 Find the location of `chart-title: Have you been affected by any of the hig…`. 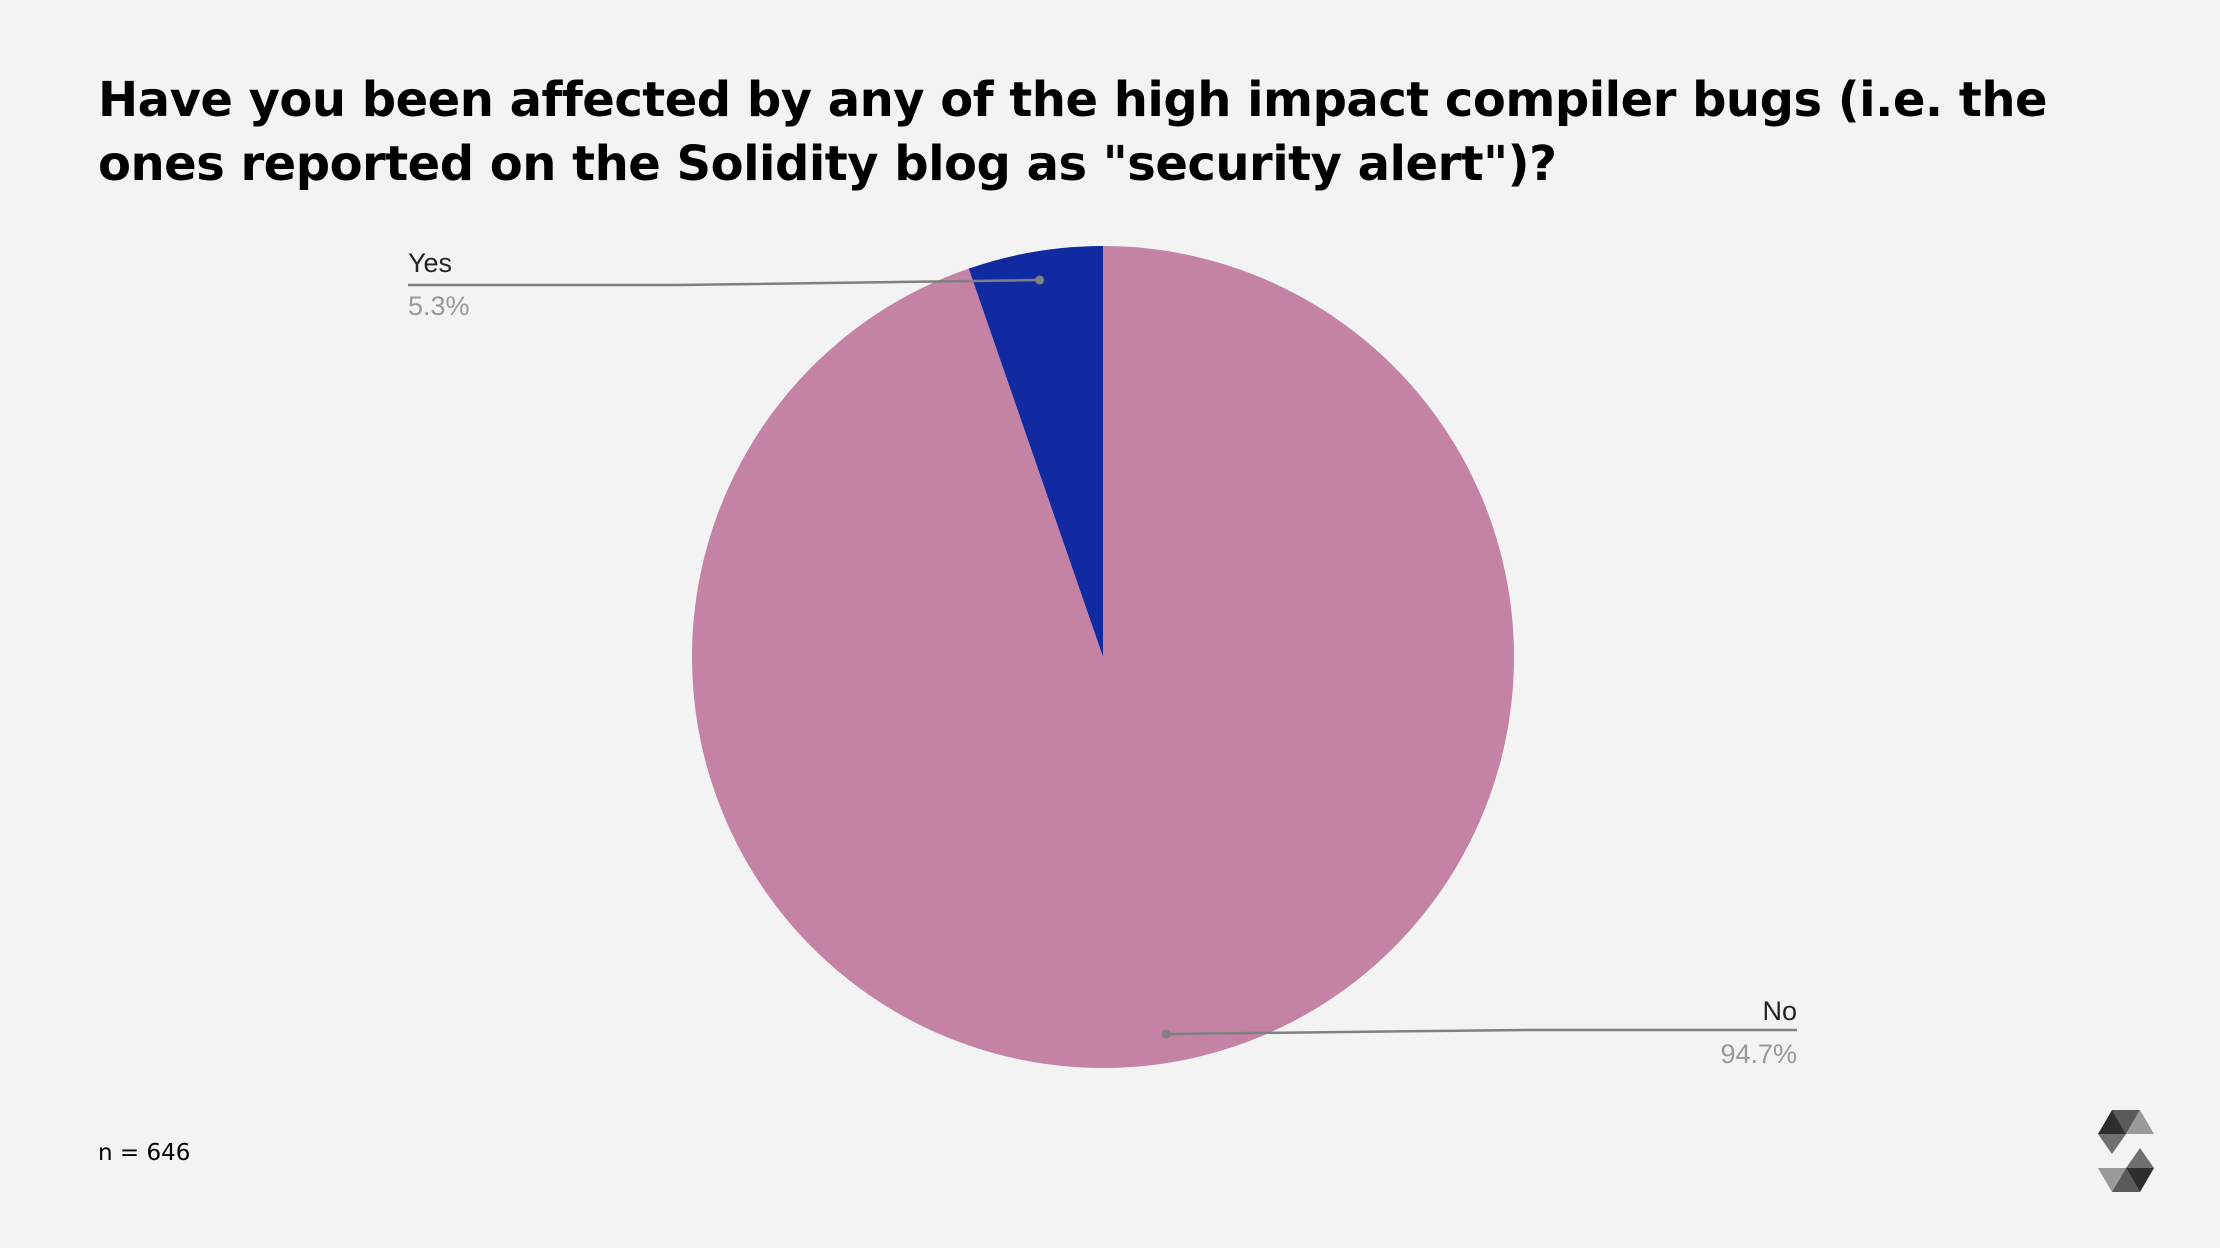

chart-title: Have you been affected by any of the hig… is located at coordinates (1073, 132).